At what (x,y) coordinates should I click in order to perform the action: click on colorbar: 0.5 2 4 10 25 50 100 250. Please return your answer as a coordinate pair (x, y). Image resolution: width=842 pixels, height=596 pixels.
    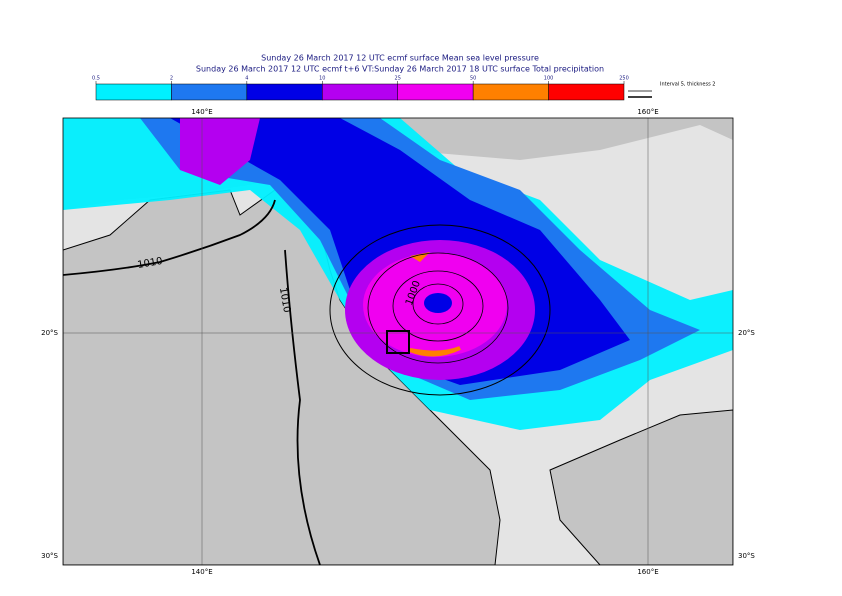
    Looking at the image, I should click on (360, 88).